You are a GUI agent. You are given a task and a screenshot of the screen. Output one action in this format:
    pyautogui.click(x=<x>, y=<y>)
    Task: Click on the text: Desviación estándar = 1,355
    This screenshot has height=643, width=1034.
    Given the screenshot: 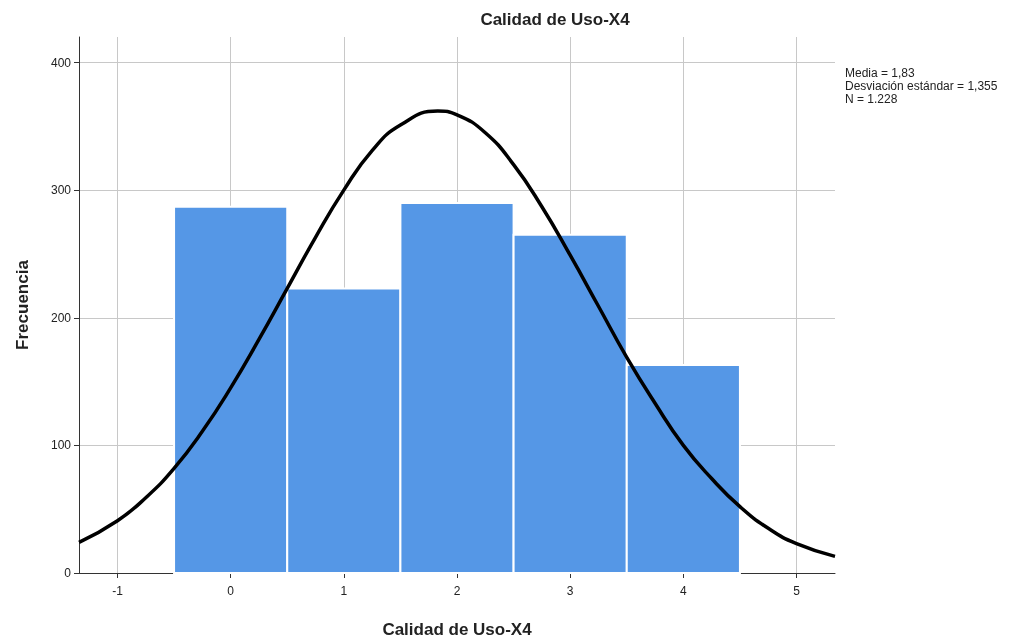 What is the action you would take?
    pyautogui.click(x=921, y=85)
    